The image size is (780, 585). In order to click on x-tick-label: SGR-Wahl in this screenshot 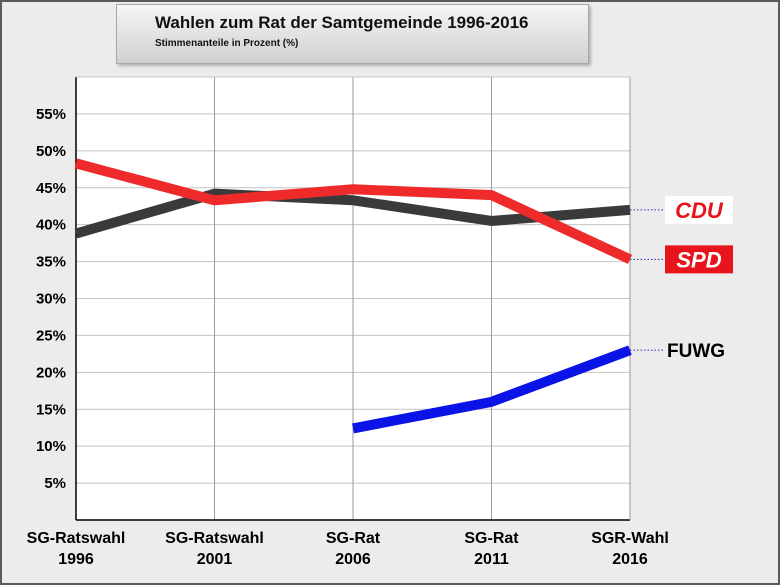, I will do `click(630, 538)`.